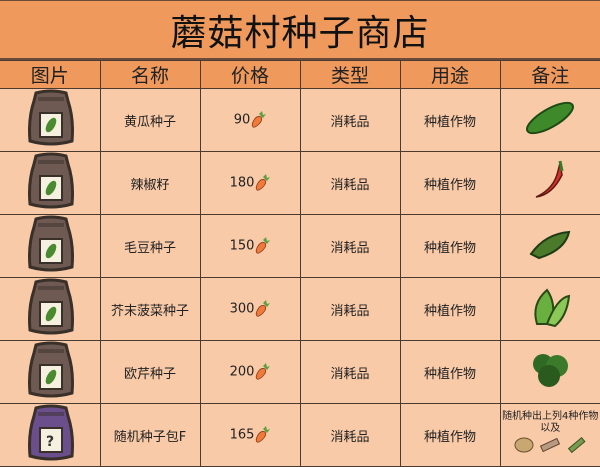  Describe the element at coordinates (576, 451) in the screenshot. I see `herb-icon` at that location.